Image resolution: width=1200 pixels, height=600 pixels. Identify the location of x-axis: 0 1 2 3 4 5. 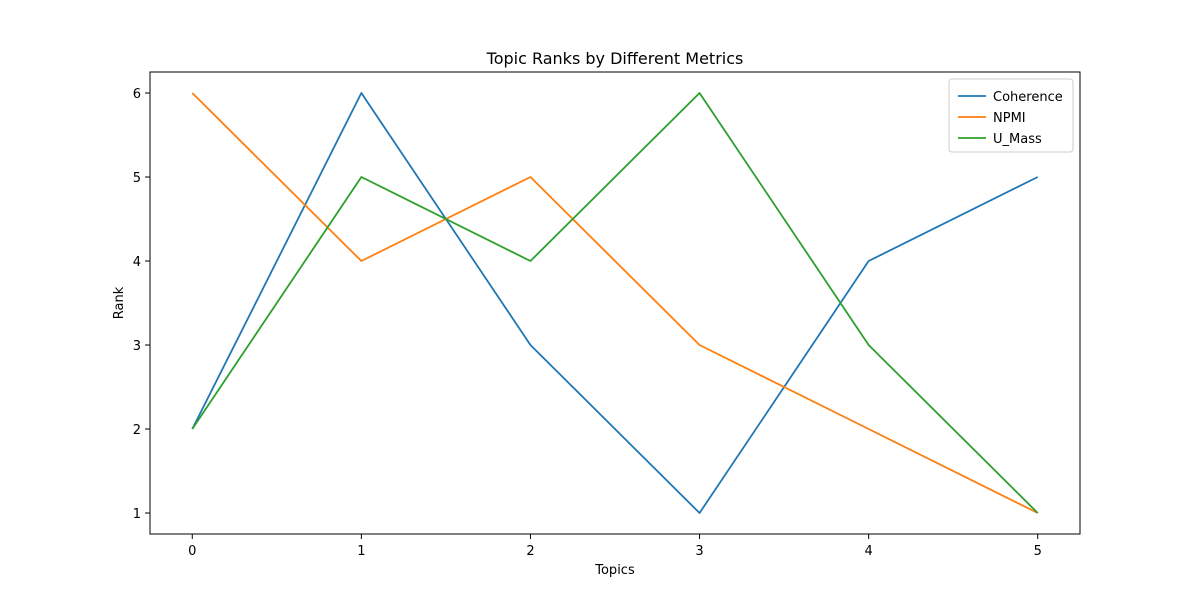
(615, 546).